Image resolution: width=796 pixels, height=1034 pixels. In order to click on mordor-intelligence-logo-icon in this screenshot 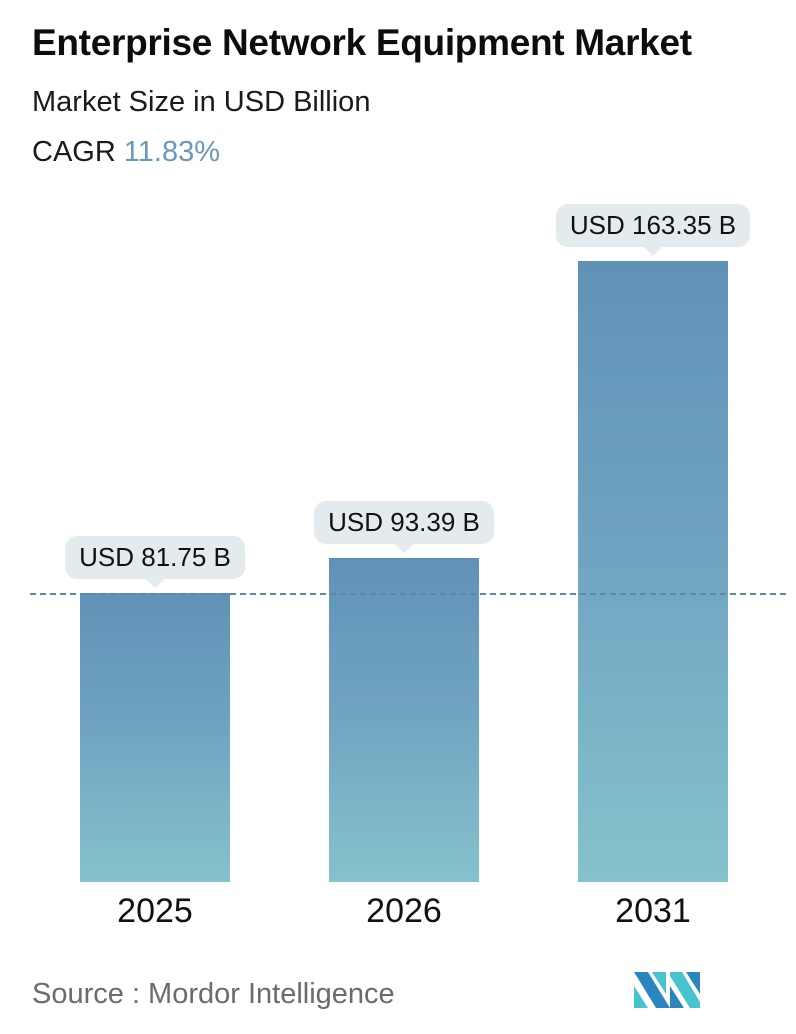, I will do `click(667, 990)`.